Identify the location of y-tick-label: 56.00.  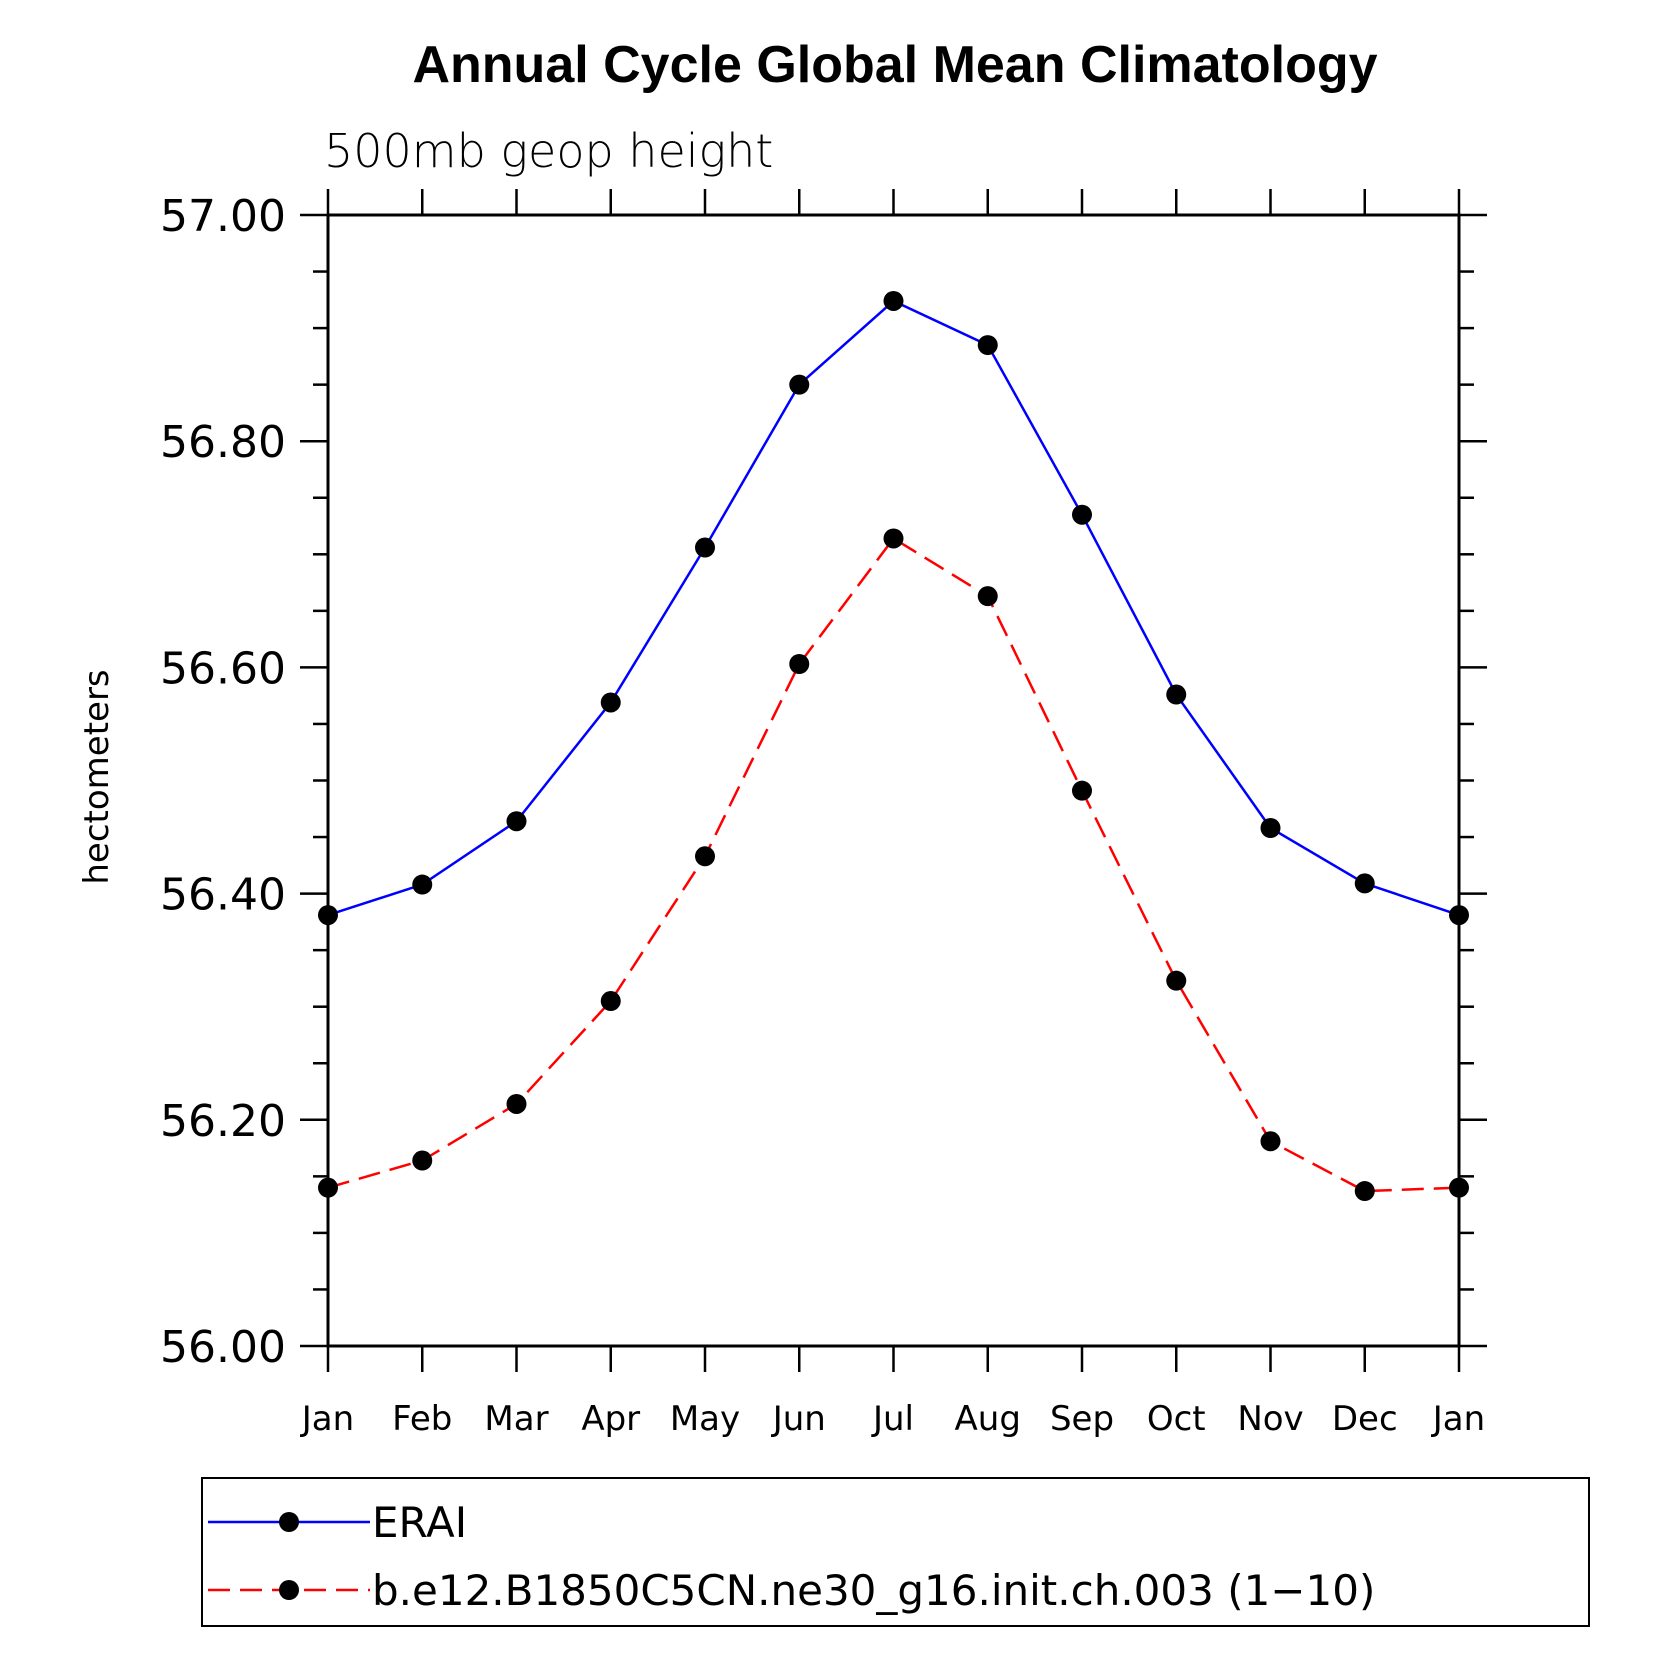
(223, 1347).